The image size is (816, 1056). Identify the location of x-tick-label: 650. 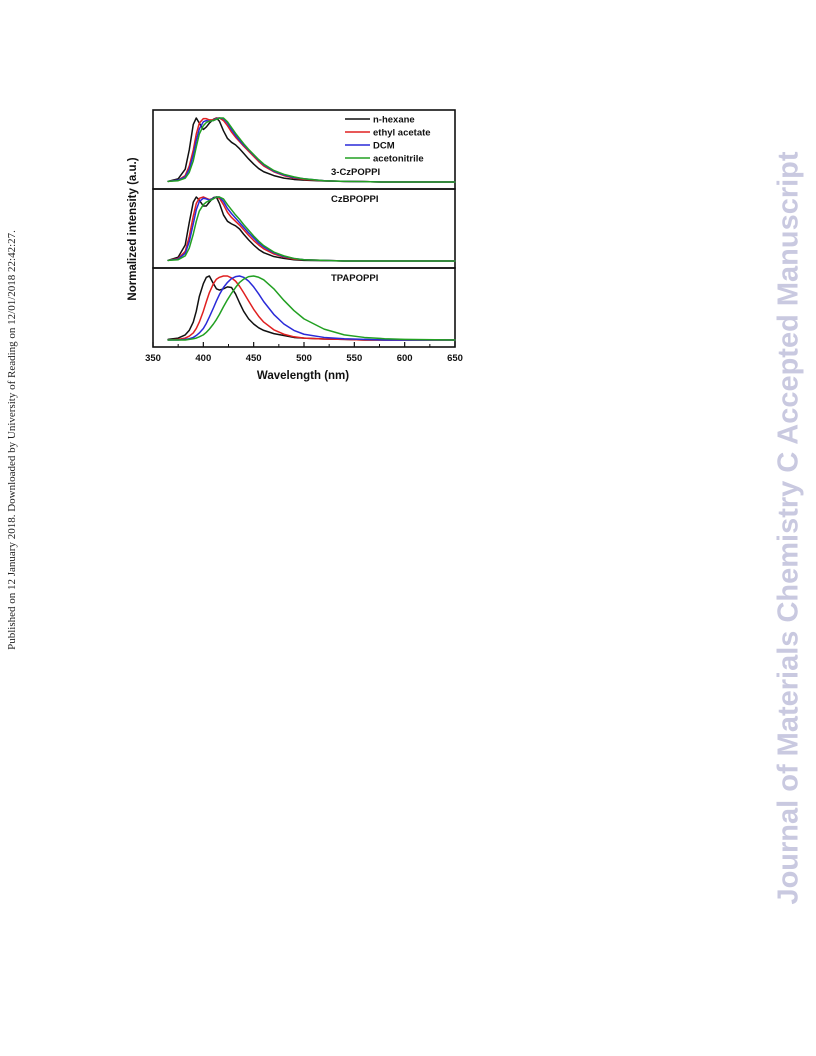
(455, 358).